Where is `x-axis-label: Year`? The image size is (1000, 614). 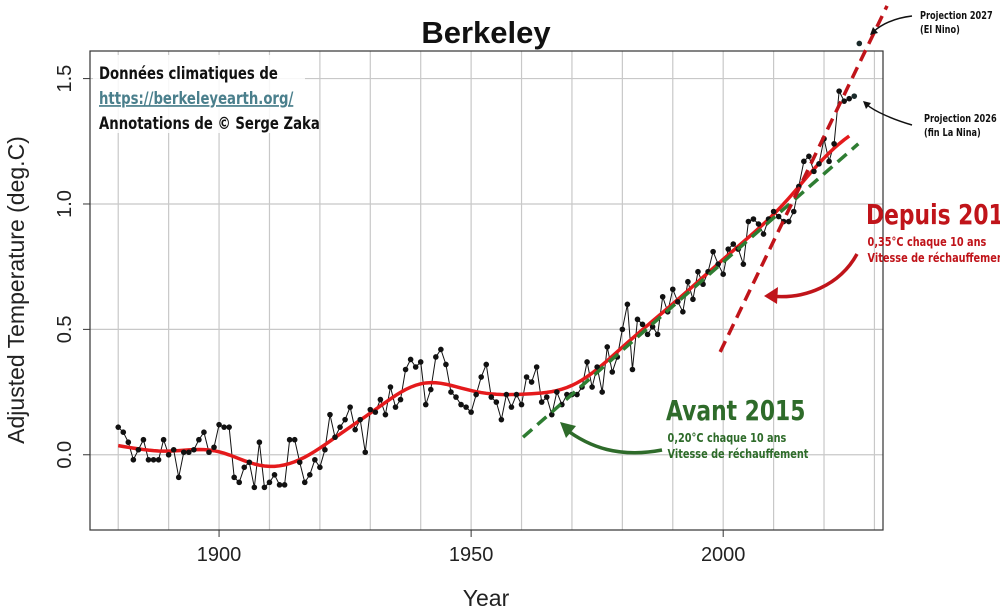 x-axis-label: Year is located at coordinates (486, 598).